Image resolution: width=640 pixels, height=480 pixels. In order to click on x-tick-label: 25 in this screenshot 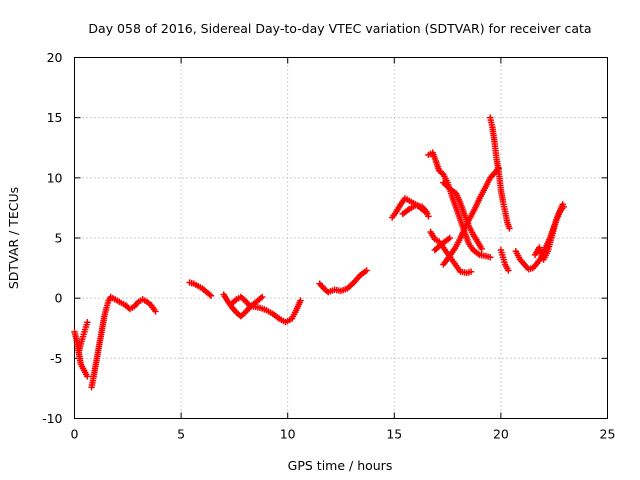, I will do `click(608, 434)`.